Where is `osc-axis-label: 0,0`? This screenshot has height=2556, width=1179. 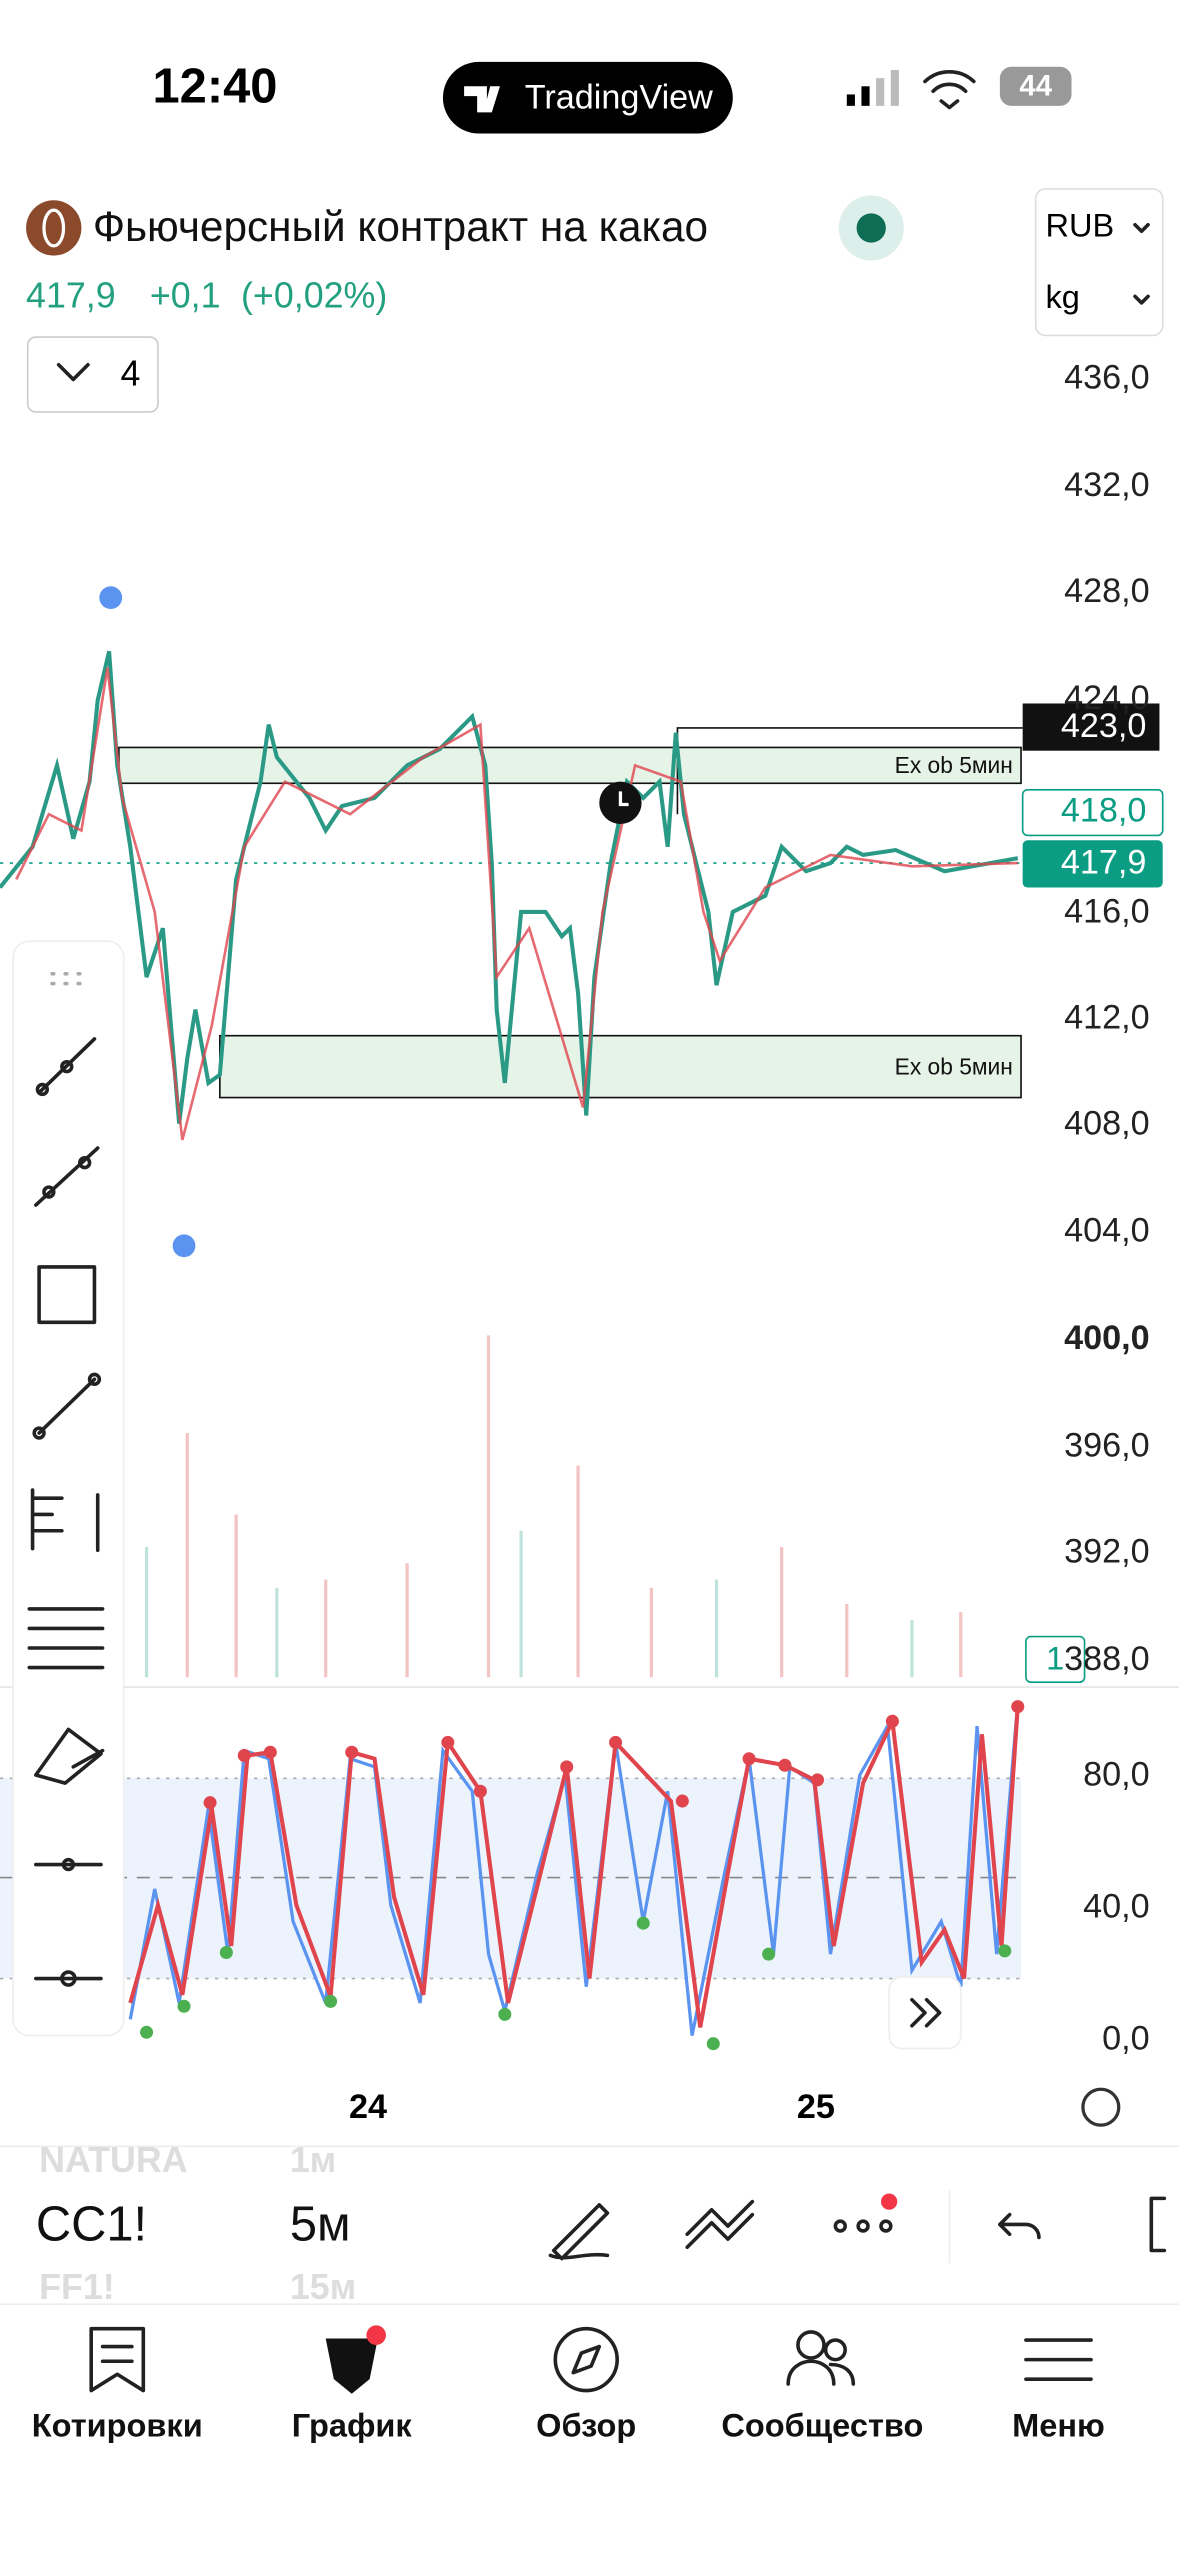 osc-axis-label: 0,0 is located at coordinates (1126, 2038).